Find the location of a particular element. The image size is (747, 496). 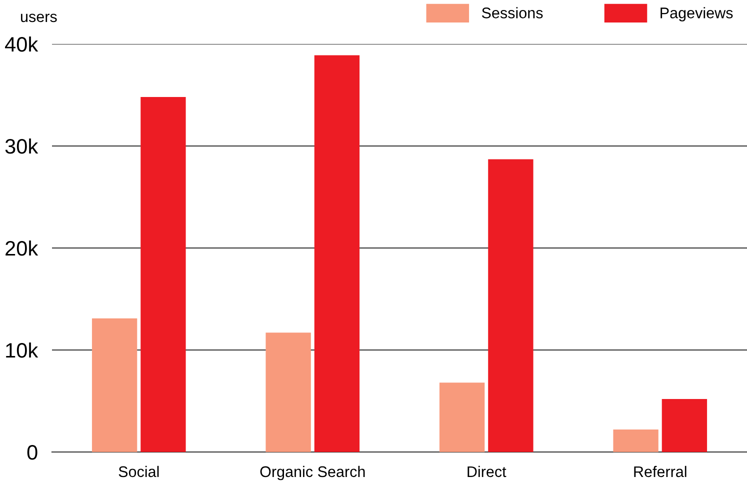

x-tick-label: Referral is located at coordinates (660, 472).